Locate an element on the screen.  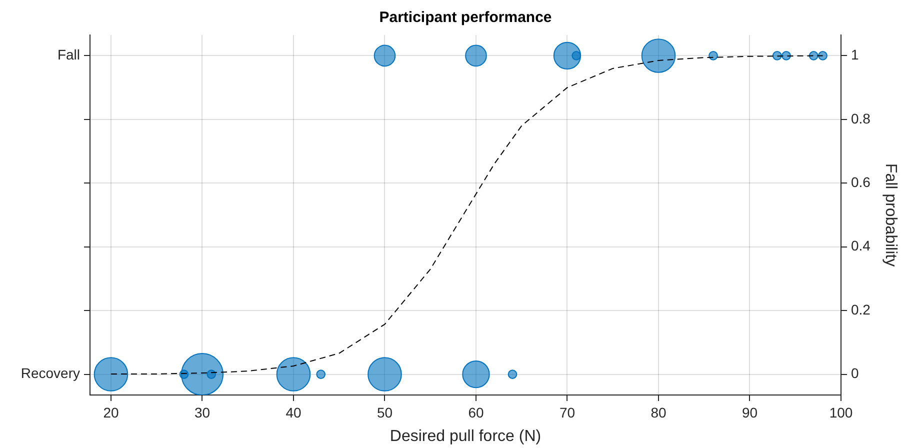
x-tick-label: 70 is located at coordinates (567, 412).